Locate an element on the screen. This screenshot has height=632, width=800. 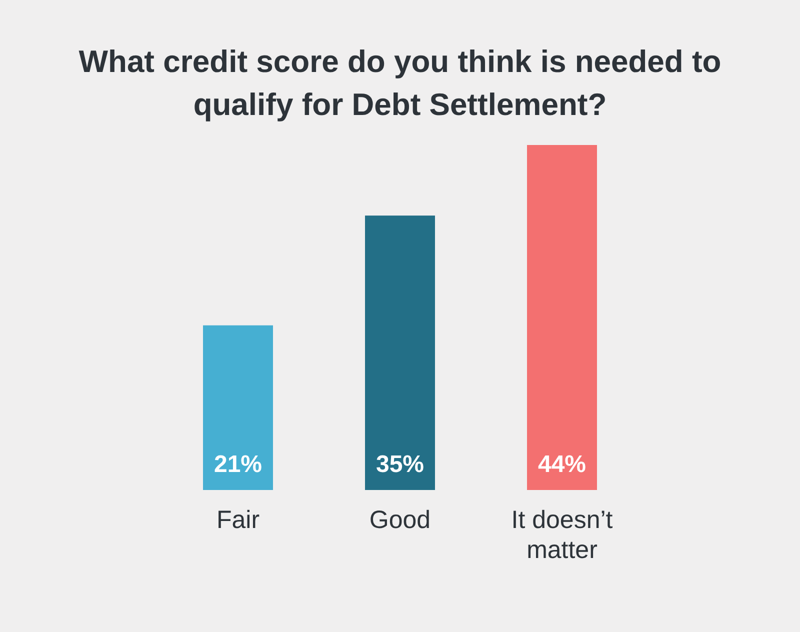
x-tick-label: It doesn’t matter is located at coordinates (562, 535).